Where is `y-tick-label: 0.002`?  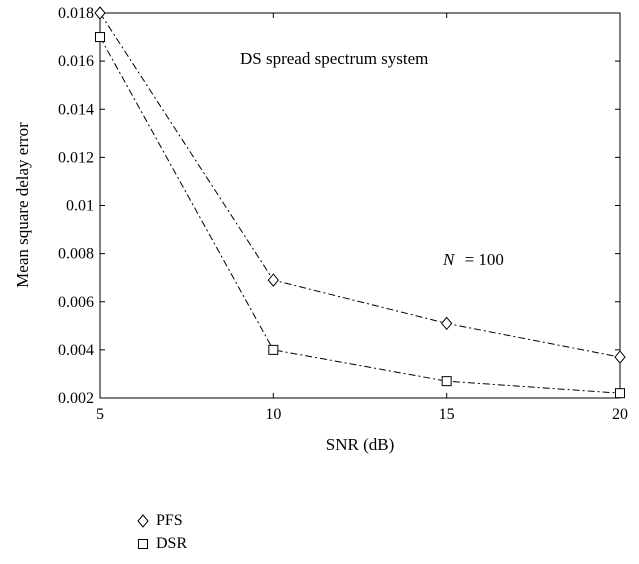 y-tick-label: 0.002 is located at coordinates (76, 398).